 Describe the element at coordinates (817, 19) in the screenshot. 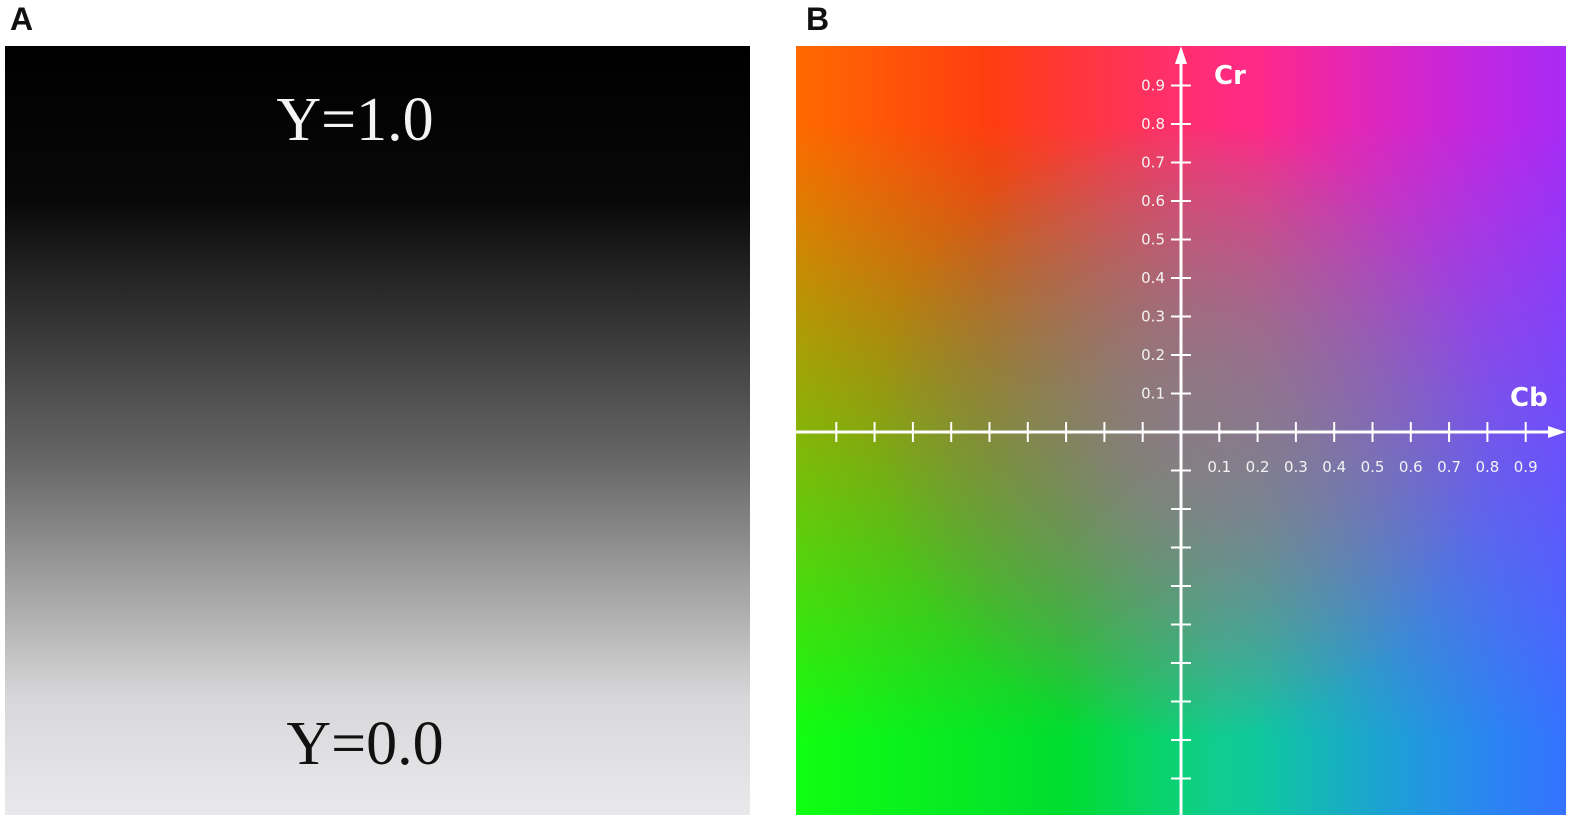

I see `panel-label: B` at that location.